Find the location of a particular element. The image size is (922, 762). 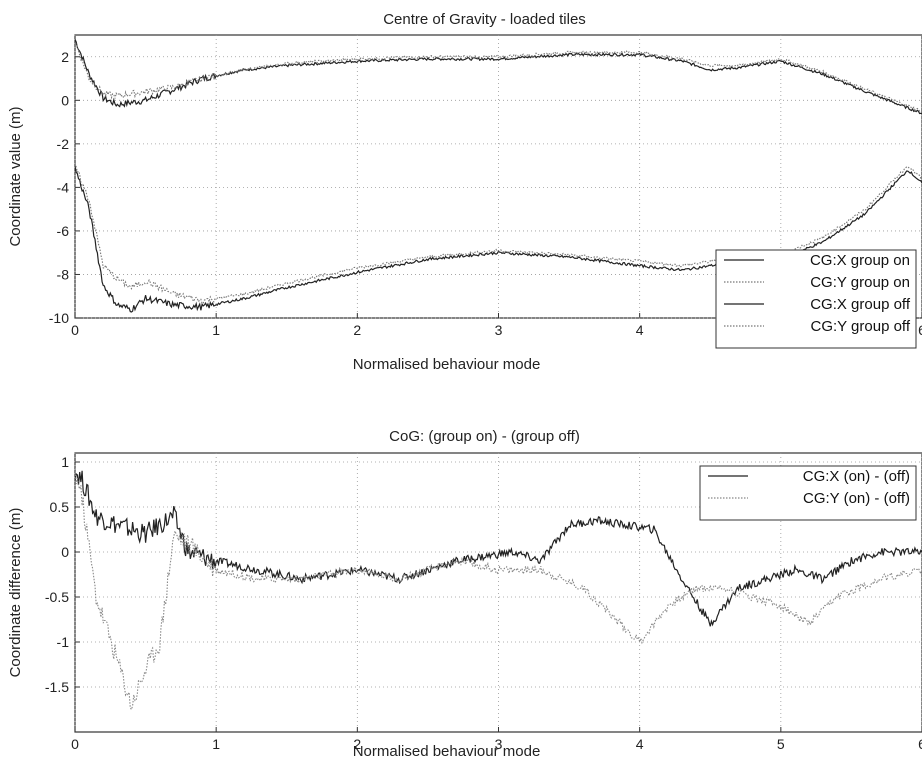

y-tick-label: 0.5 is located at coordinates (60, 507).